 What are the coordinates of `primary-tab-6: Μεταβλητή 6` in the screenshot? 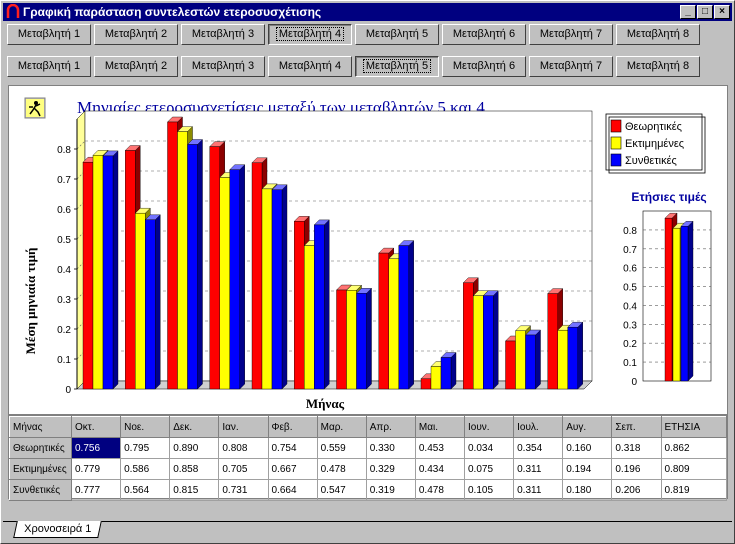 It's located at (484, 34).